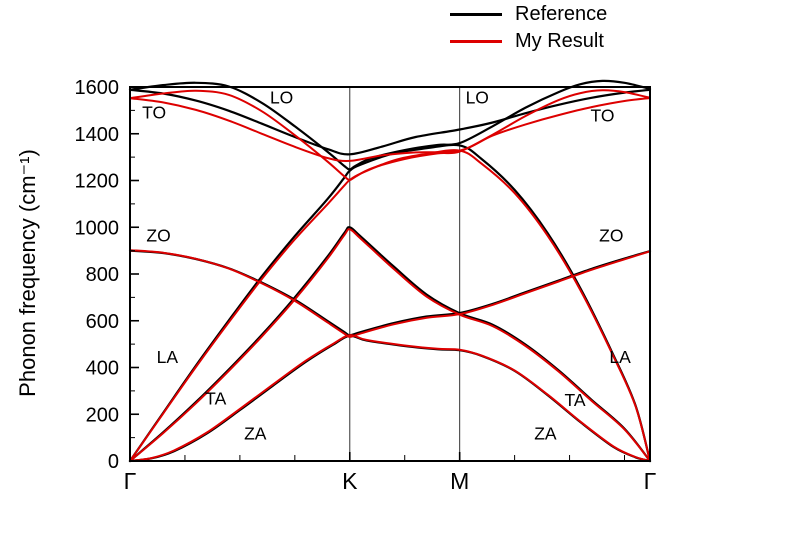 This screenshot has width=800, height=536. Describe the element at coordinates (528, 27) in the screenshot. I see `legend: Reference My Result` at that location.